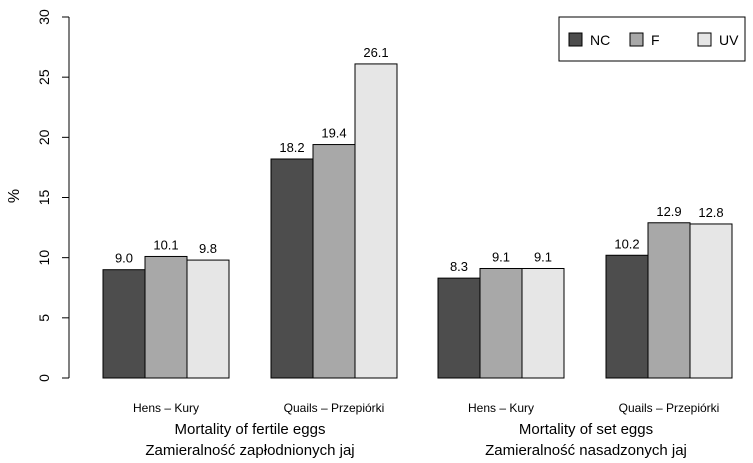 The width and height of the screenshot is (753, 463). I want to click on legend-label: NC, so click(600, 40).